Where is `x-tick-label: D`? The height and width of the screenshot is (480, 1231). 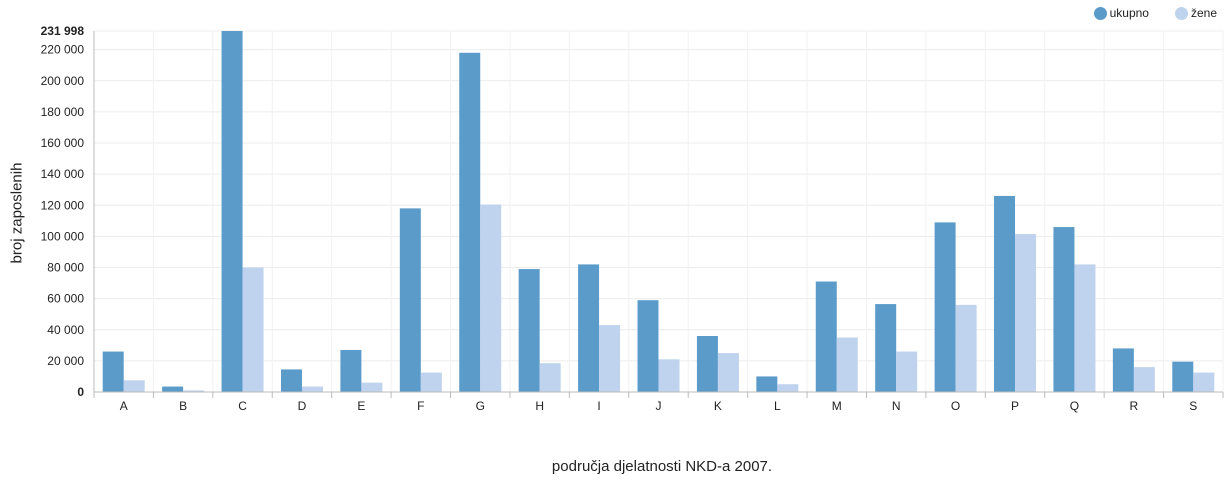
x-tick-label: D is located at coordinates (302, 406).